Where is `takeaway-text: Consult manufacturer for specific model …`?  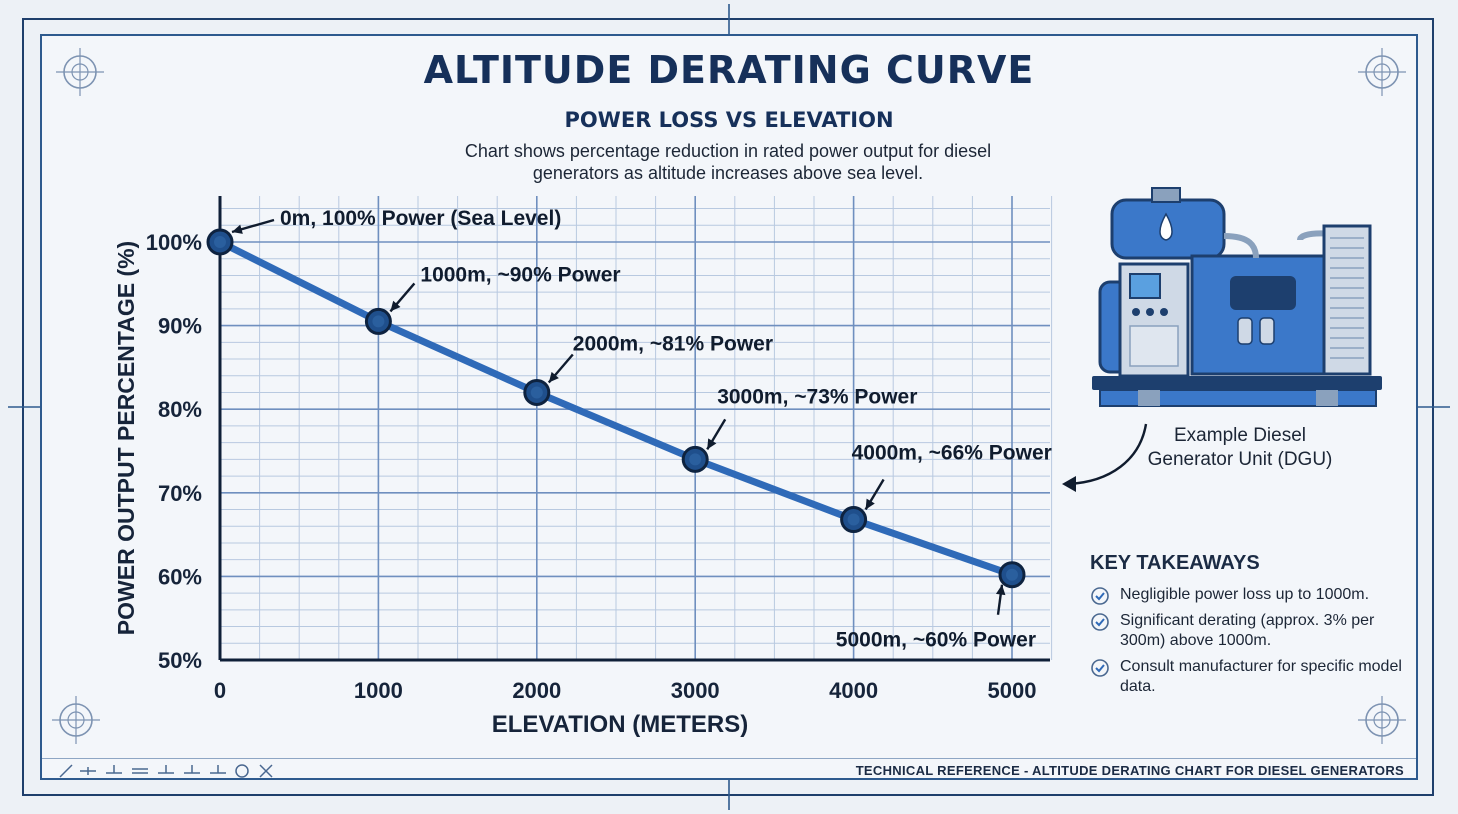 takeaway-text: Consult manufacturer for specific model … is located at coordinates (1261, 676).